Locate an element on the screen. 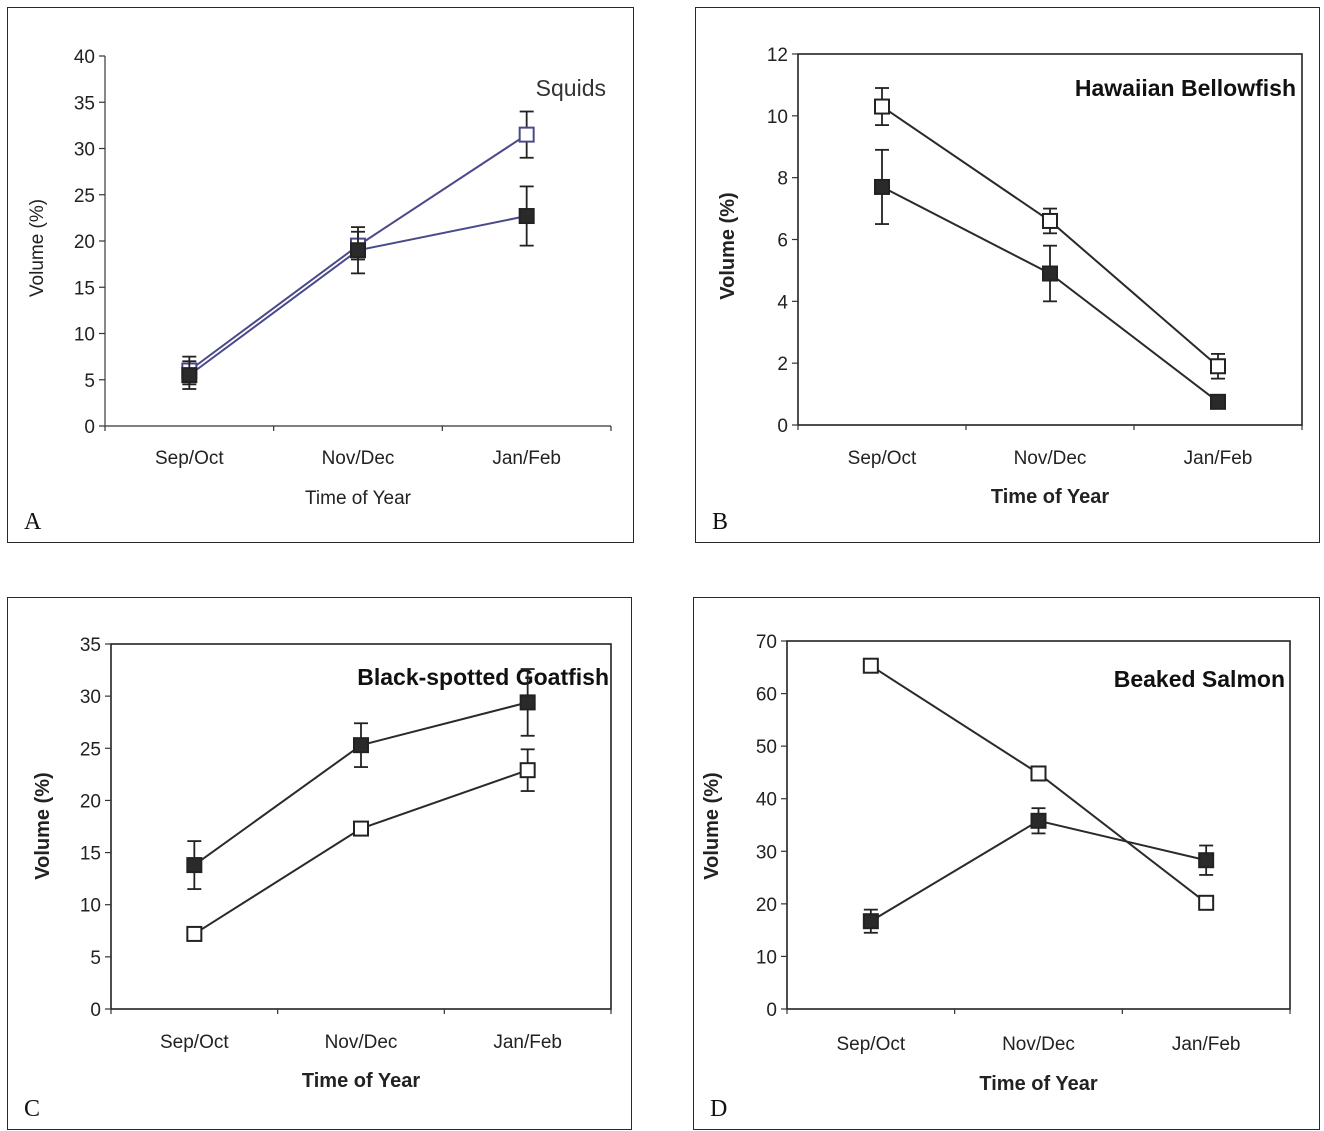 The image size is (1324, 1131). panel-letter: D is located at coordinates (719, 1109).